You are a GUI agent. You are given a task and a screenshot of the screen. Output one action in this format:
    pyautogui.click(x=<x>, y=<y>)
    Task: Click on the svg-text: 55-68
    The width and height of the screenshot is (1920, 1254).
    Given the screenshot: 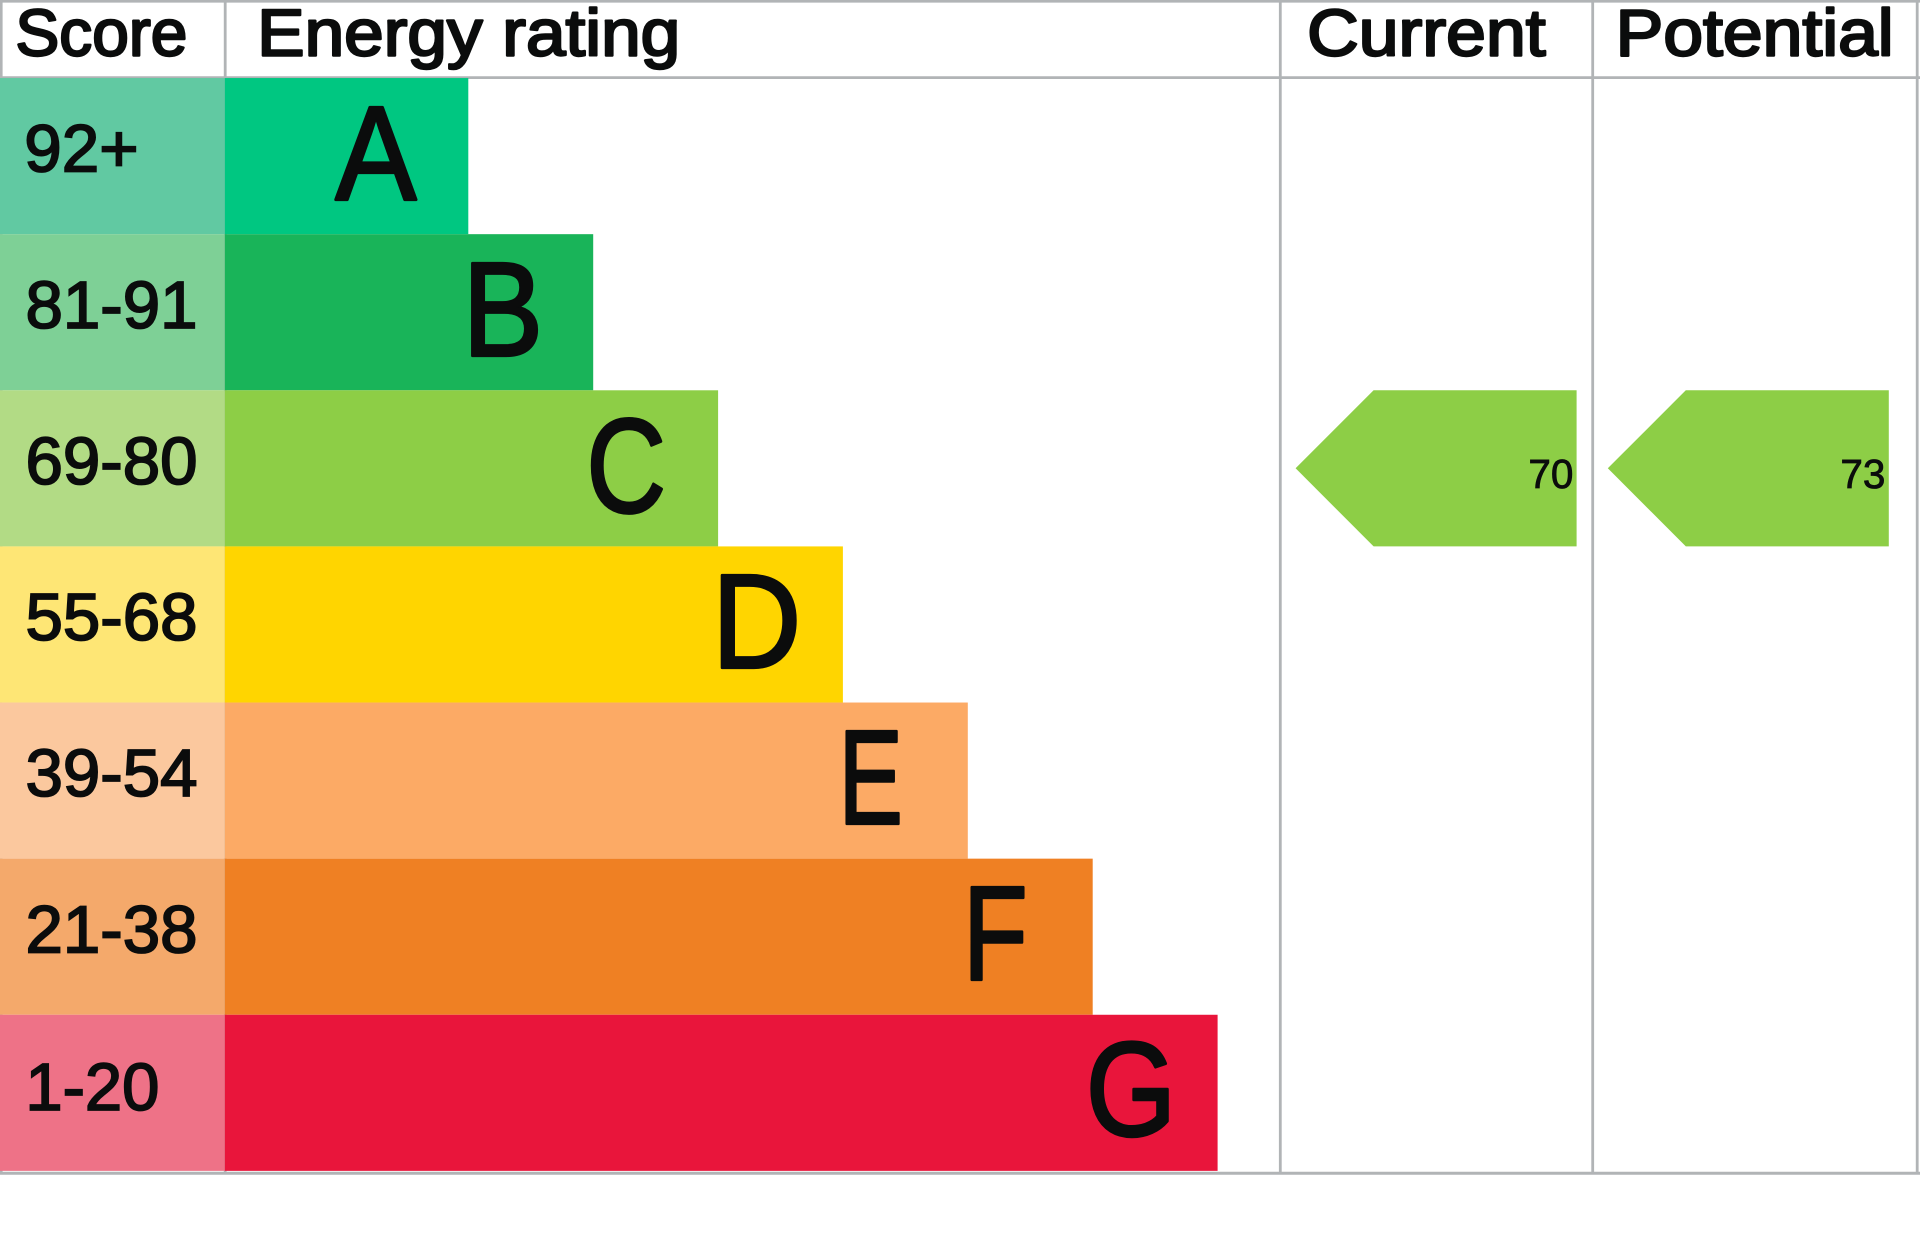 What is the action you would take?
    pyautogui.click(x=112, y=618)
    